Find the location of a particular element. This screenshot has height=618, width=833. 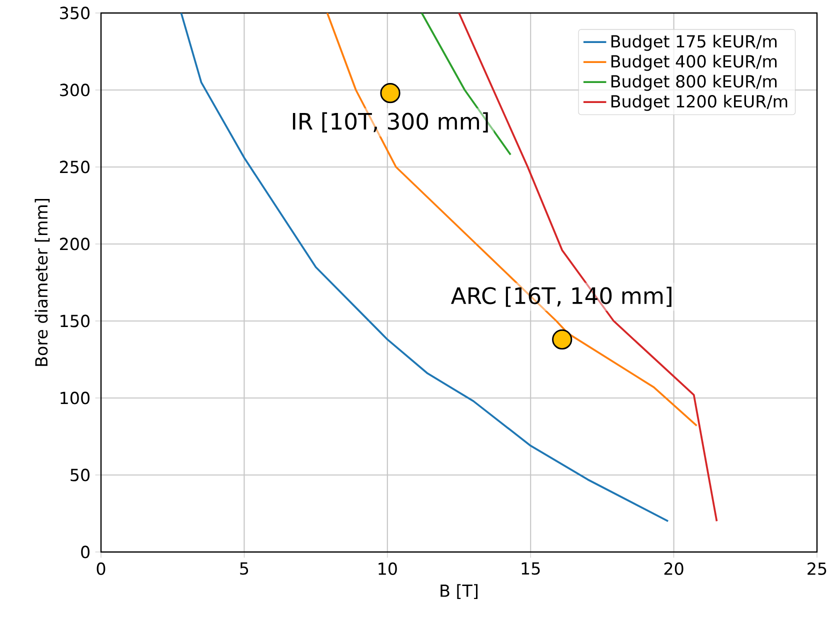

y-axis-title: Bore diameter [mm] is located at coordinates (42, 282).